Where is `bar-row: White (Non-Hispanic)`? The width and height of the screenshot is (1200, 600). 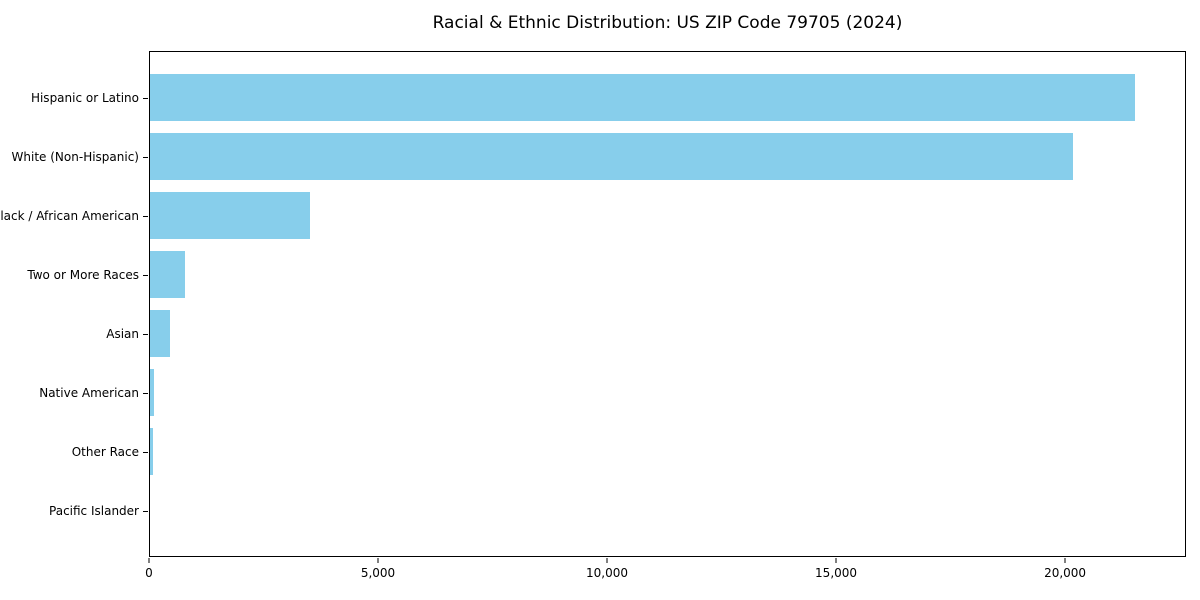 bar-row: White (Non-Hispanic) is located at coordinates (598, 156).